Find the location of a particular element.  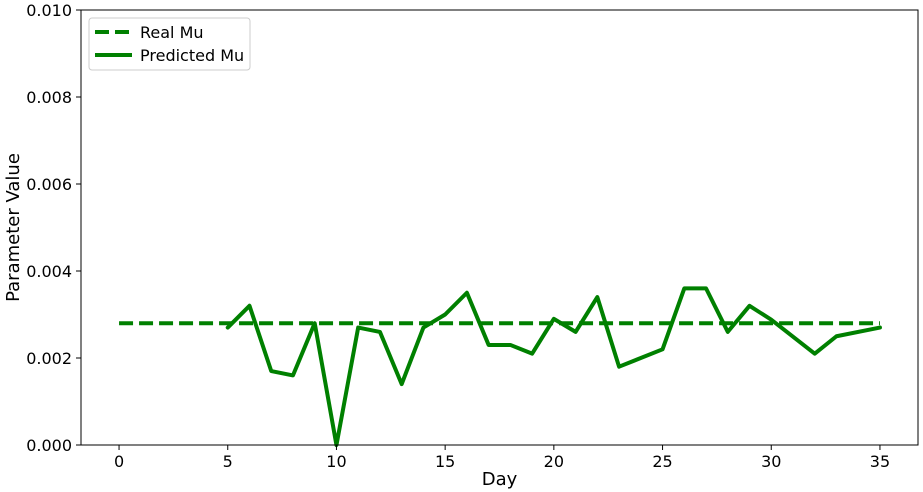

y-tick-label: 0.000 is located at coordinates (49, 445).